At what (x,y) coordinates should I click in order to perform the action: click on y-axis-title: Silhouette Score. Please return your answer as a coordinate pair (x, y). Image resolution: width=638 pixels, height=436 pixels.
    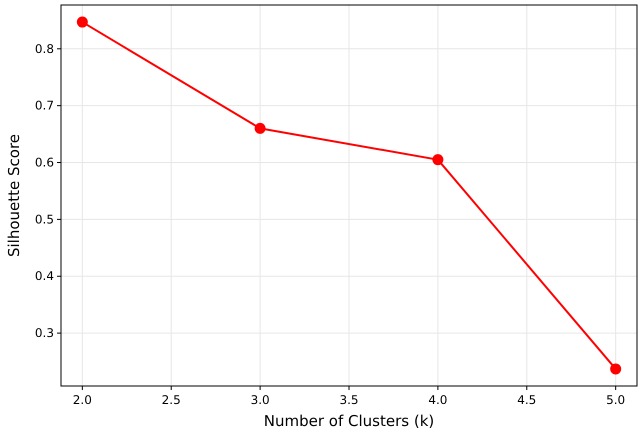
    Looking at the image, I should click on (14, 196).